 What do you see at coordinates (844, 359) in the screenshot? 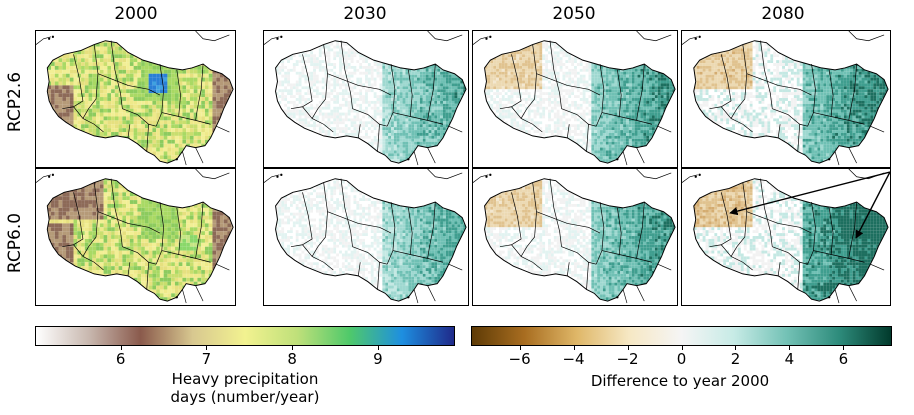
I see `colorbar-right-tick: 6` at bounding box center [844, 359].